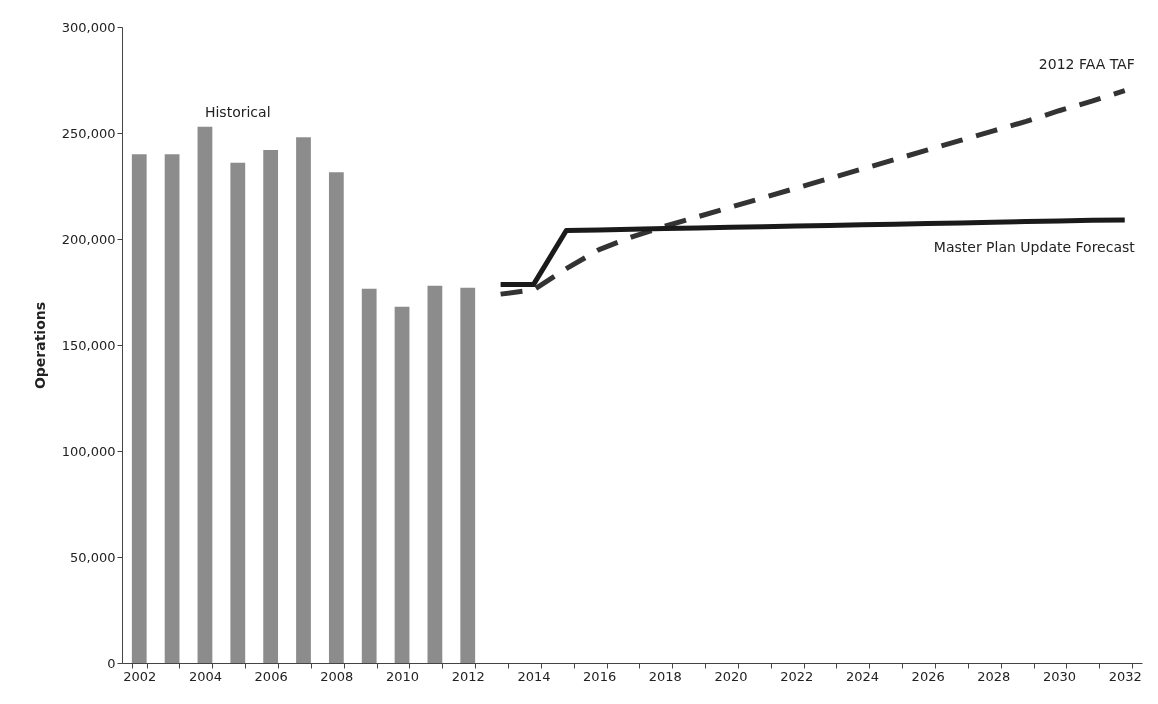  What do you see at coordinates (237, 111) in the screenshot?
I see `series-label: Historical` at bounding box center [237, 111].